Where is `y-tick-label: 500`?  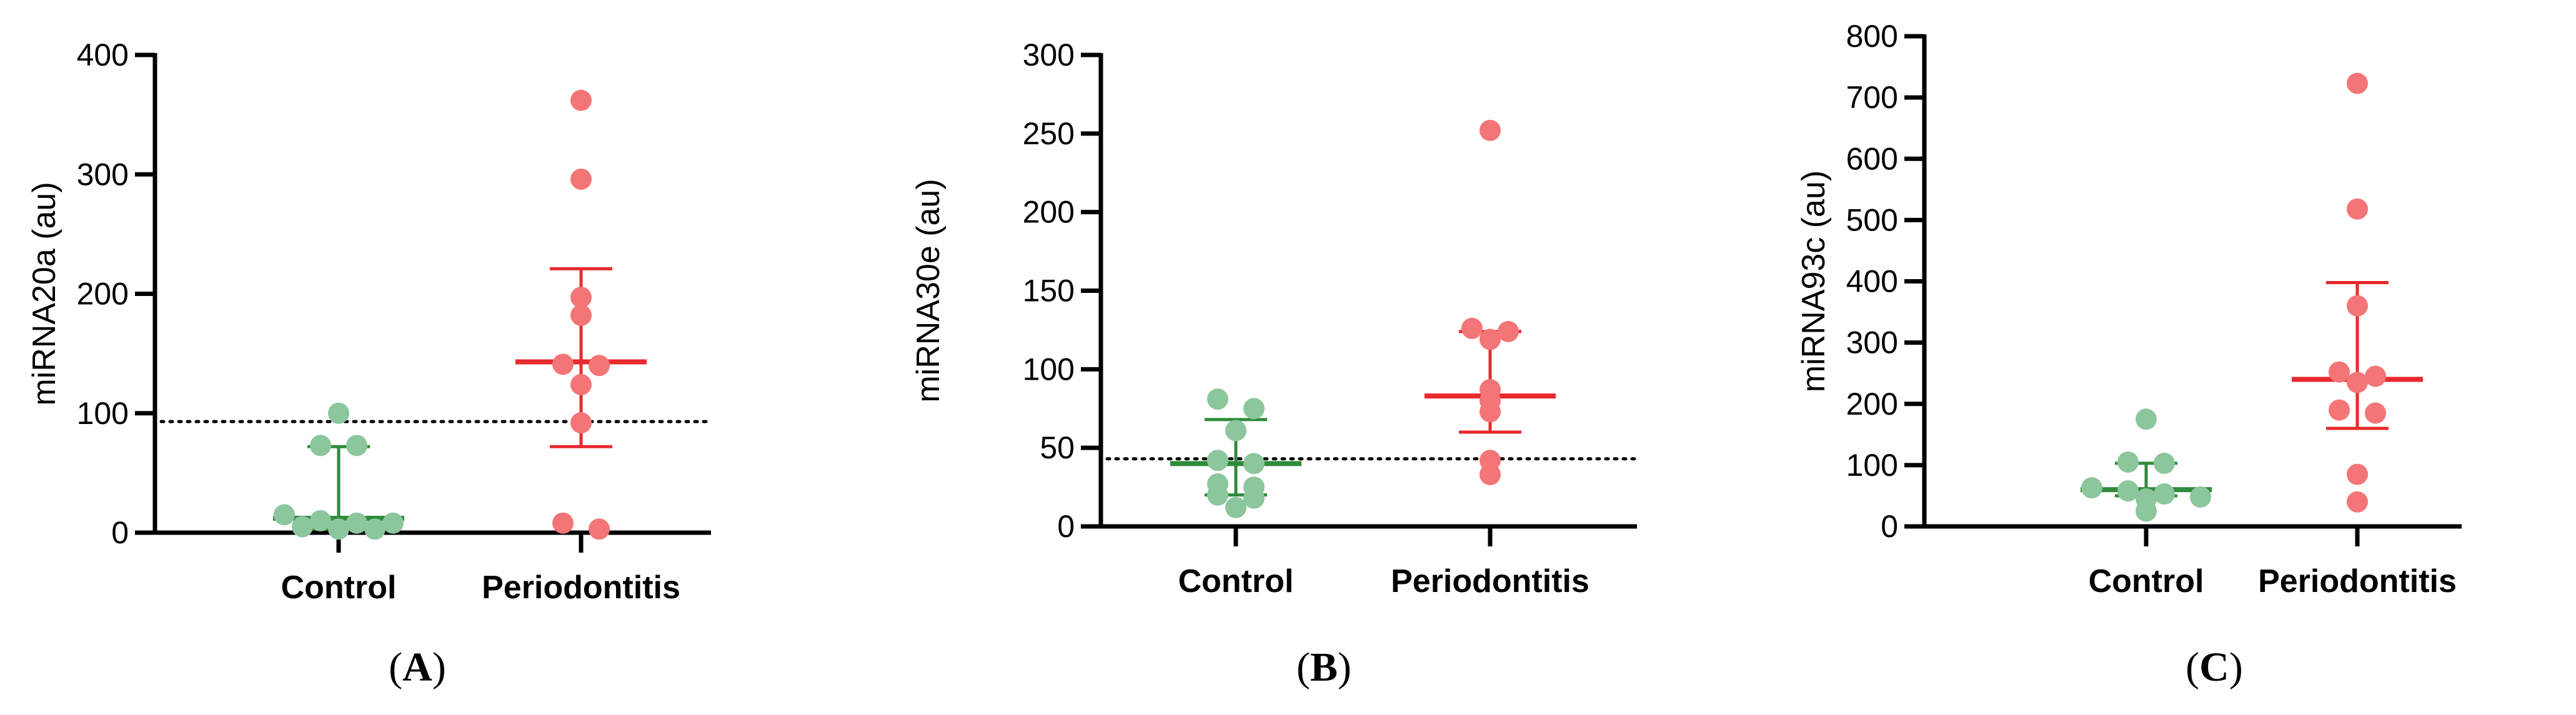
y-tick-label: 500 is located at coordinates (1872, 219).